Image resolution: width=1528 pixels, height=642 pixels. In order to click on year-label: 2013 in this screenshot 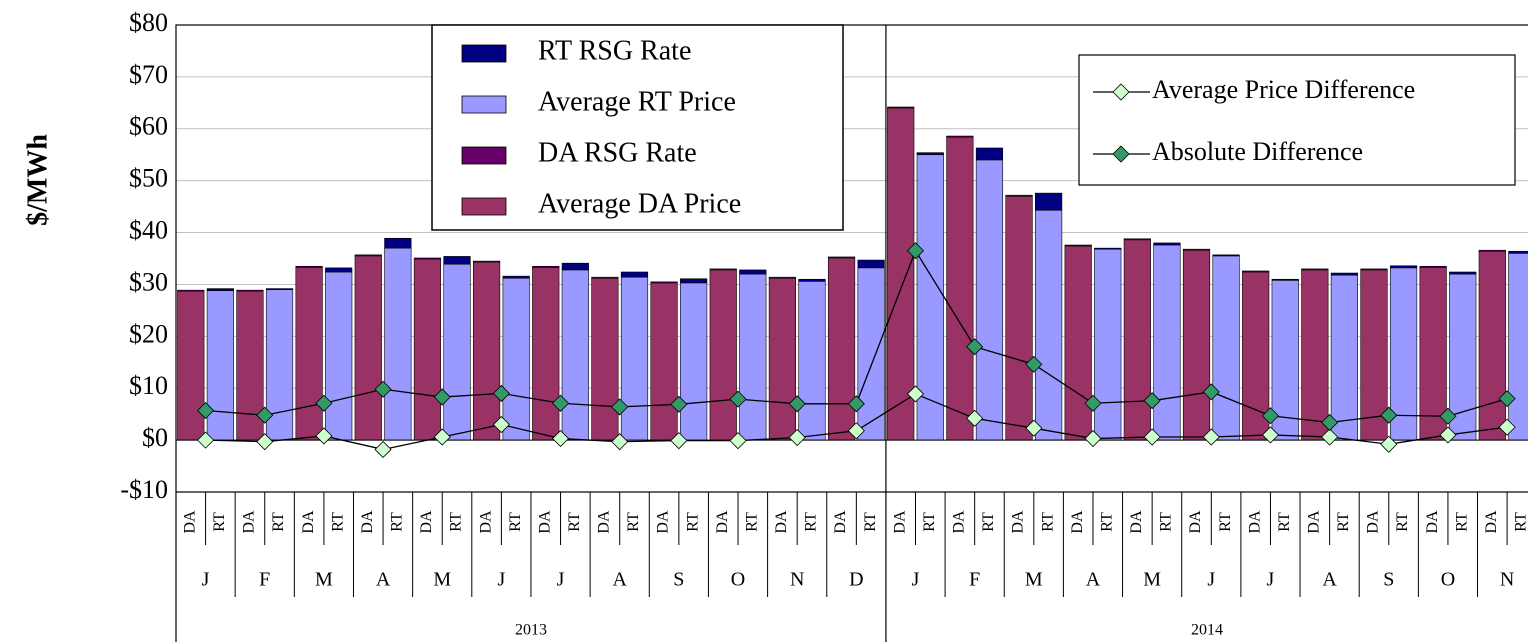, I will do `click(531, 630)`.